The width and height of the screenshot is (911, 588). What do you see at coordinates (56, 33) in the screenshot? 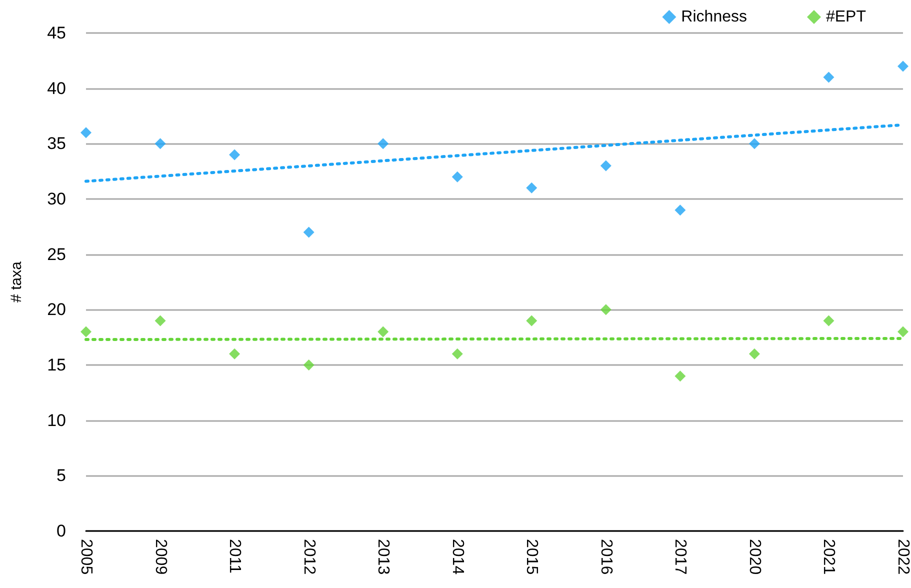
I see `y-tick-label: 45` at bounding box center [56, 33].